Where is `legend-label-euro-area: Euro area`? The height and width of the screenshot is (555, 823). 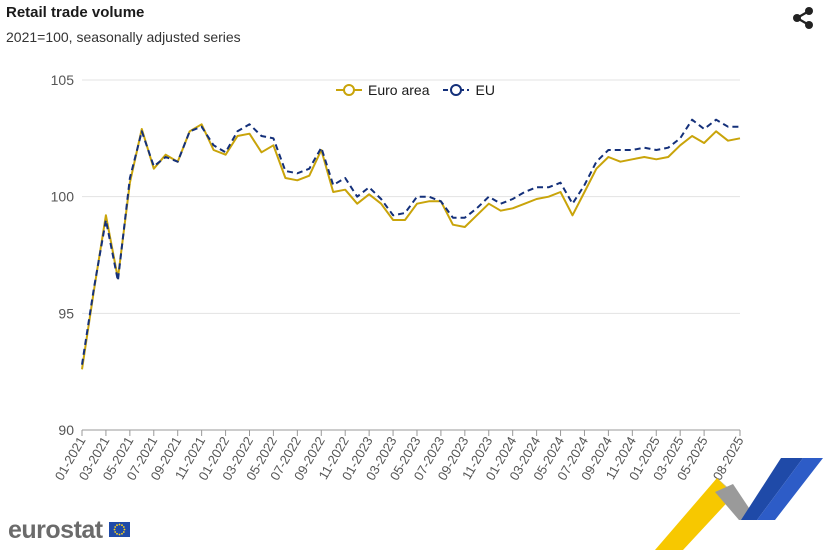
legend-label-euro-area: Euro area is located at coordinates (399, 90).